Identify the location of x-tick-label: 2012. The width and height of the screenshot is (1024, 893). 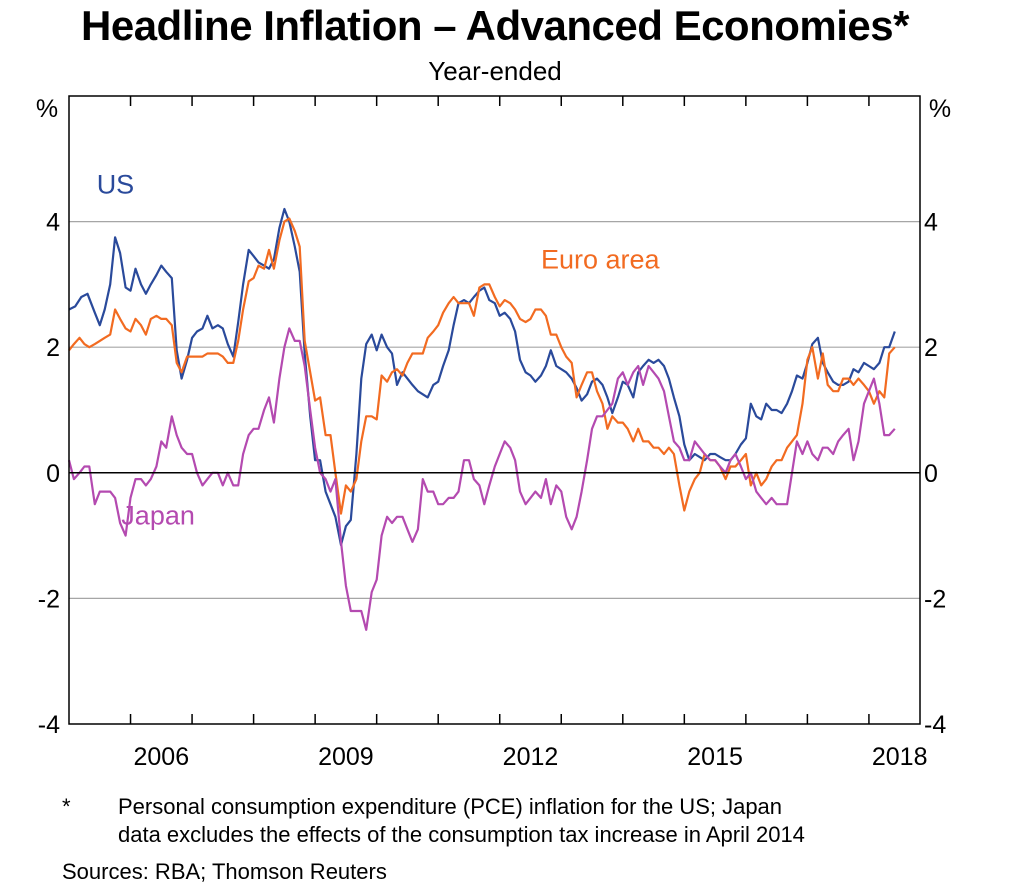
(531, 757).